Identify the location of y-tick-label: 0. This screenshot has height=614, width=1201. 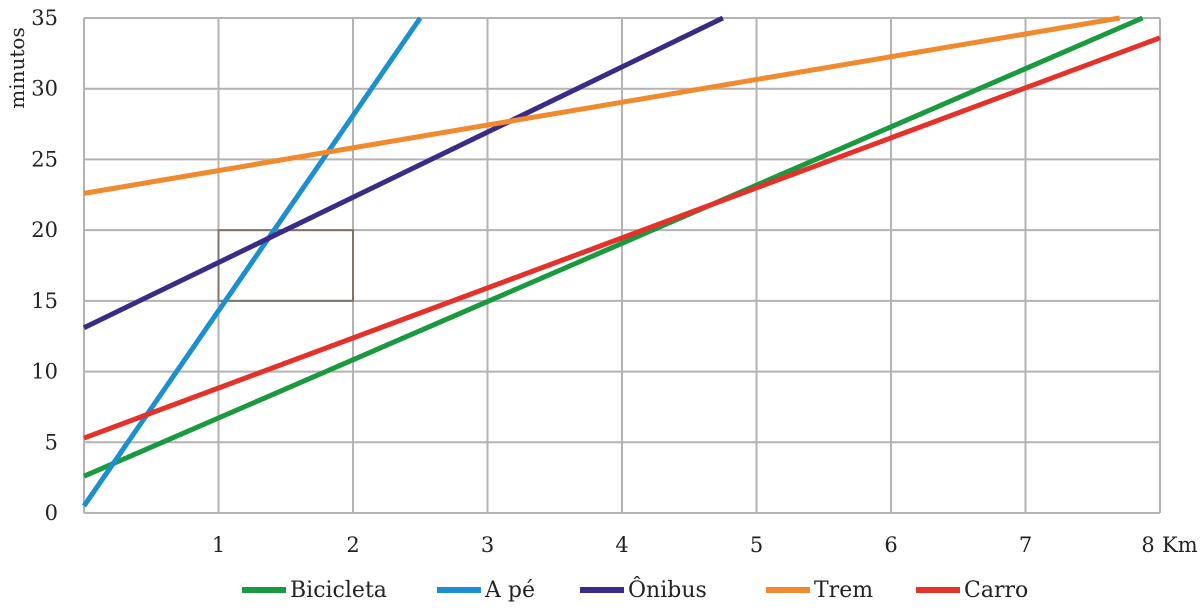
(51, 513).